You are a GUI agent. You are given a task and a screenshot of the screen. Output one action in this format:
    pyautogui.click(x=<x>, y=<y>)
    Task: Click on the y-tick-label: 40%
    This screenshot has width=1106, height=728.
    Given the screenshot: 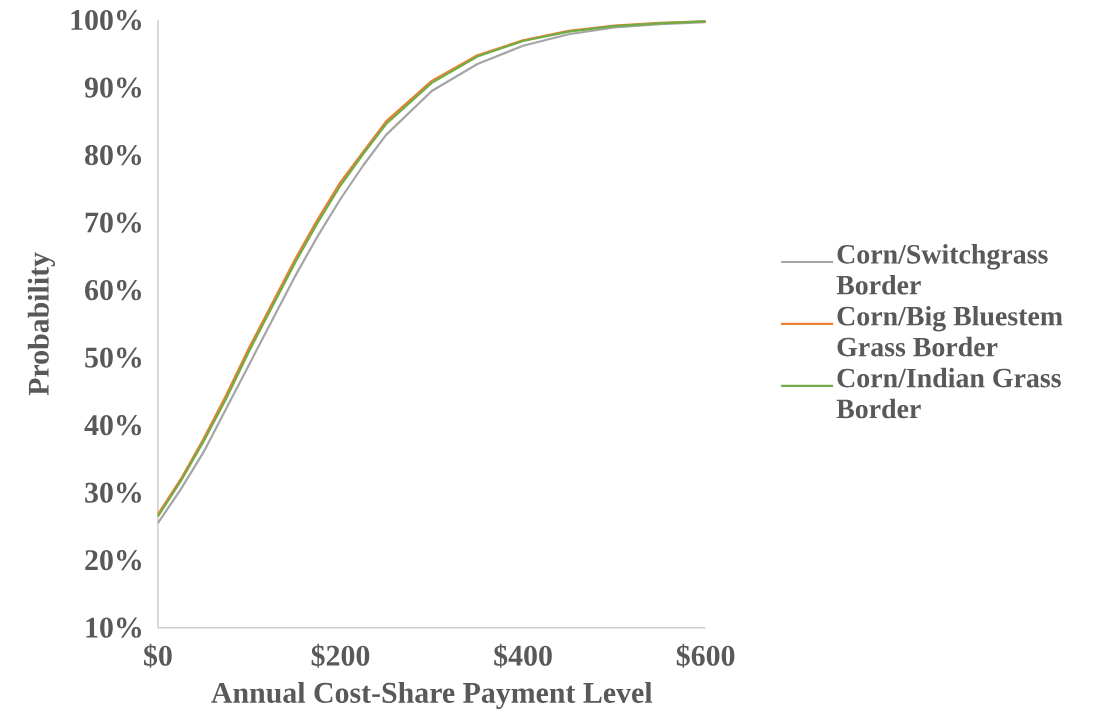 What is the action you would take?
    pyautogui.click(x=112, y=425)
    